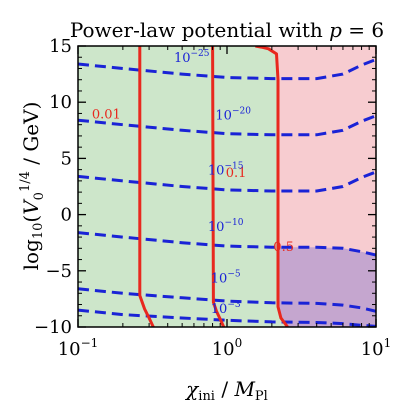 The image size is (409, 409). Describe the element at coordinates (66, 215) in the screenshot. I see `y-tick-label: 0` at that location.